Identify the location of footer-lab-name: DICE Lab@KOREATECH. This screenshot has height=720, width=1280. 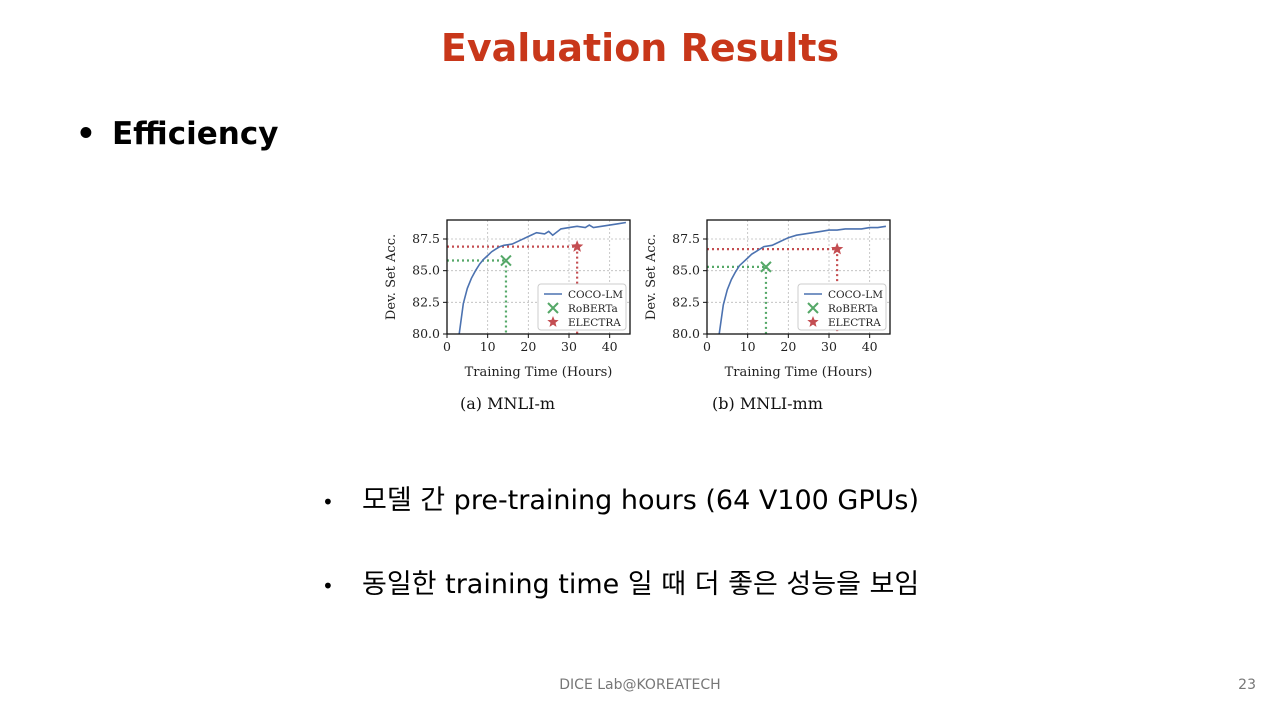
(640, 685).